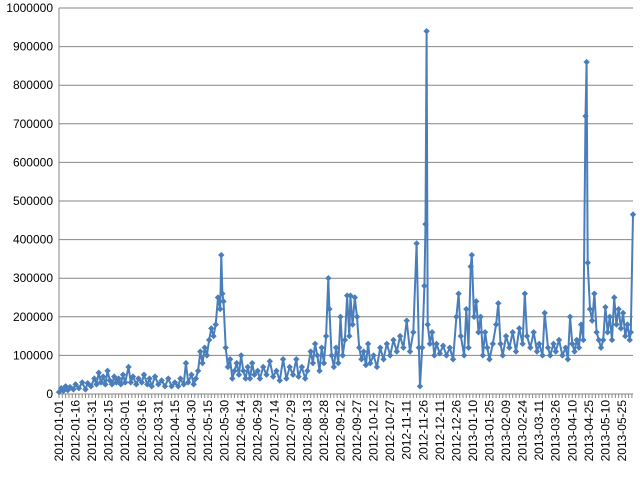 The height and width of the screenshot is (481, 640). Describe the element at coordinates (33, 278) in the screenshot. I see `y-tick-label: 300000` at that location.